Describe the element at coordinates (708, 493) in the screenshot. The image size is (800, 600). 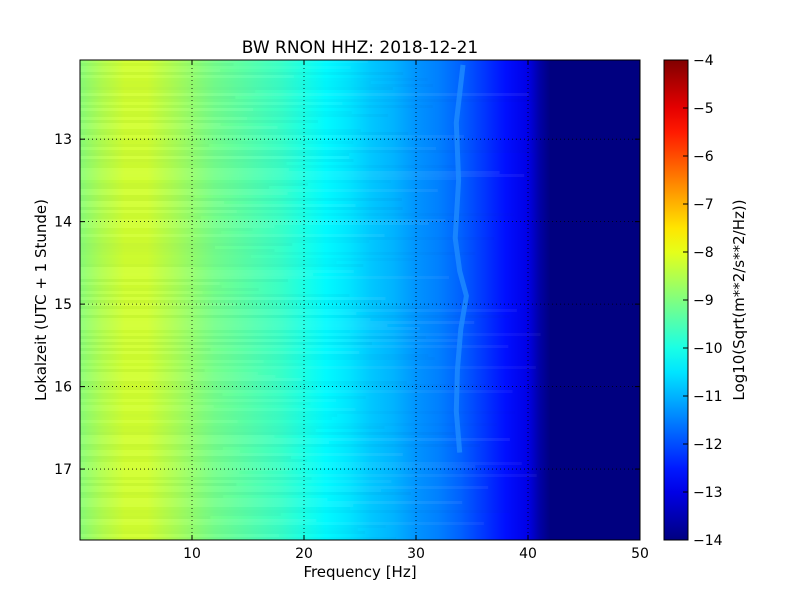
I see `colorbar-tick-label: −13` at that location.